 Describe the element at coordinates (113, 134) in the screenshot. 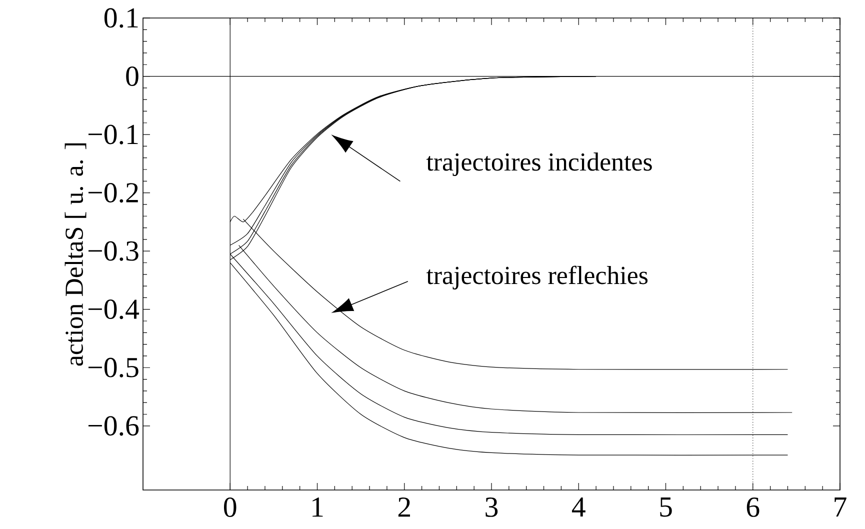

I see `y-tick-label: −0.1` at that location.